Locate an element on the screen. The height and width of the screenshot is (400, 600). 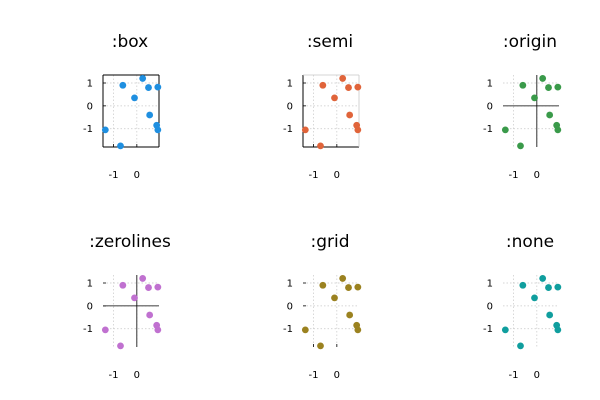
subplot-none: :none -1 0 -1 0 1 is located at coordinates (522, 306).